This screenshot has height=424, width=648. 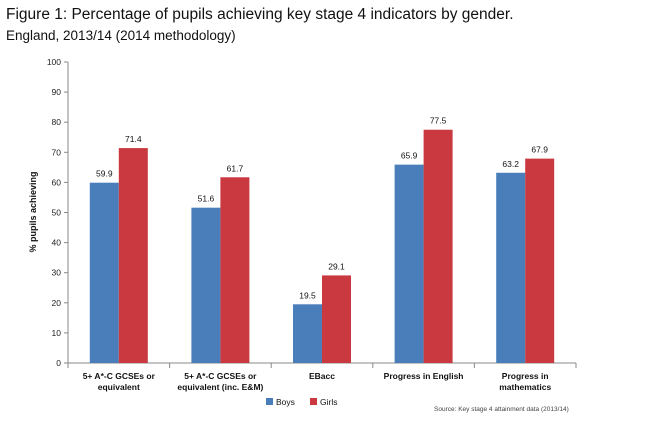 What do you see at coordinates (285, 402) in the screenshot?
I see `legend-label-boys: Boys` at bounding box center [285, 402].